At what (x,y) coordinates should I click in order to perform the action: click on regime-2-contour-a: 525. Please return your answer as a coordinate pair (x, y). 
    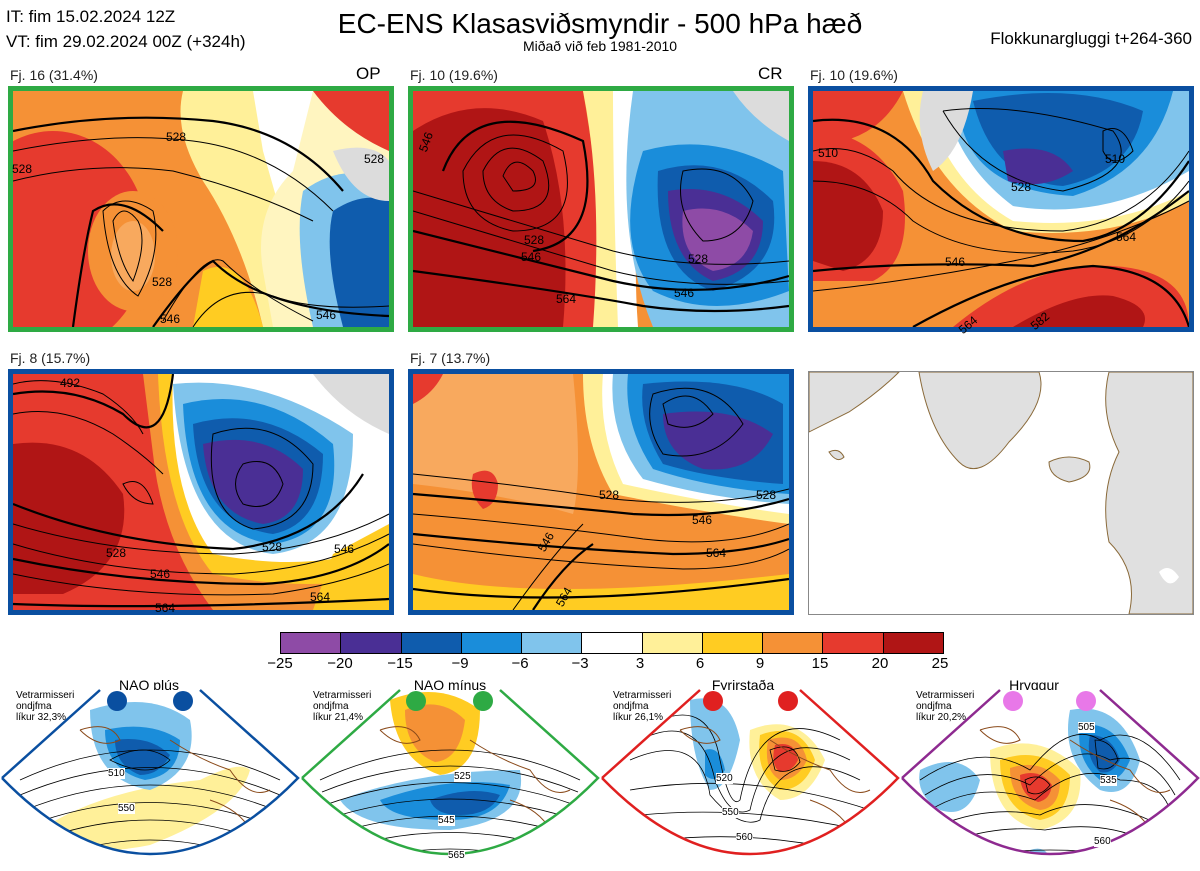
    Looking at the image, I should click on (462, 776).